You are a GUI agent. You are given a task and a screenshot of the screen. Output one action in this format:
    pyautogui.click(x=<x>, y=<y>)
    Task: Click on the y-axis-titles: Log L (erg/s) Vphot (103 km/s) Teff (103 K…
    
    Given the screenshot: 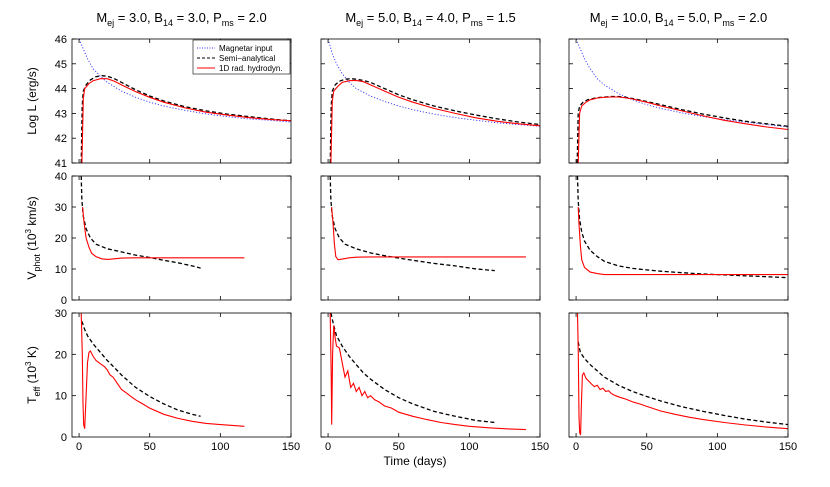 What is the action you would take?
    pyautogui.click(x=33, y=235)
    